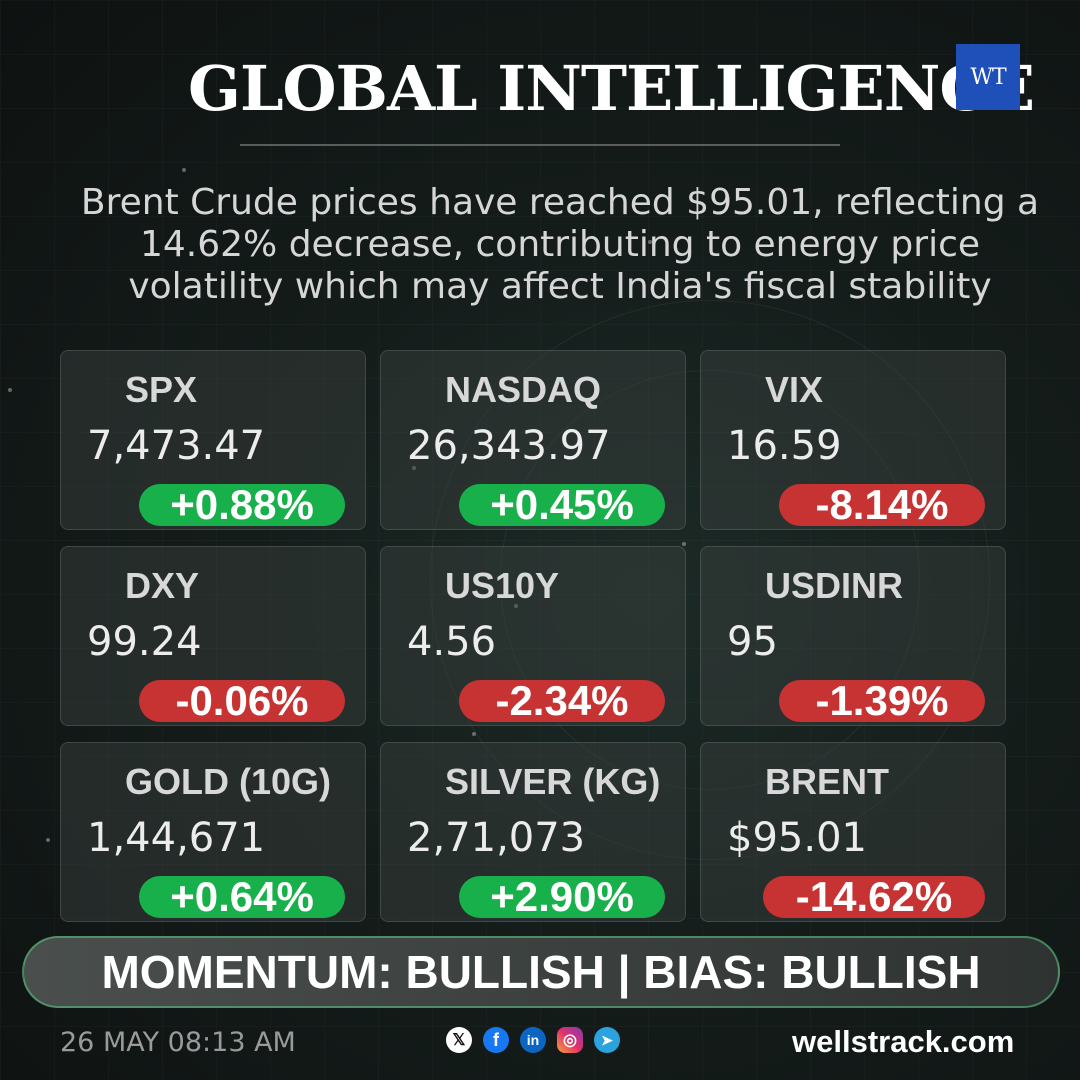 Image resolution: width=1080 pixels, height=1080 pixels. I want to click on ticker-change-badge: -2.34%, so click(562, 700).